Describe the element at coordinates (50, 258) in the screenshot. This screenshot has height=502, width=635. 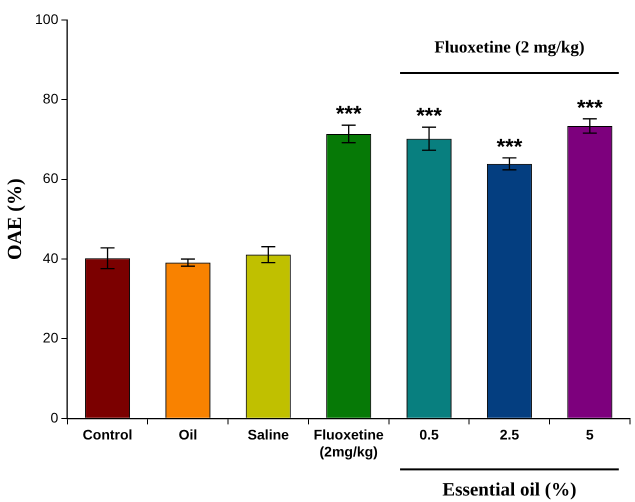
I see `y-tick-label: 40` at that location.